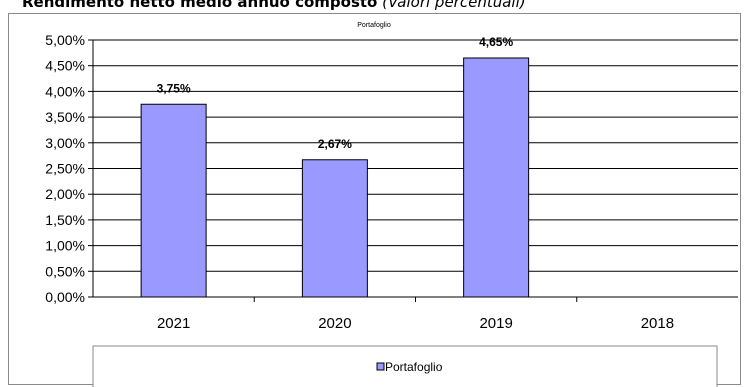  What do you see at coordinates (65, 40) in the screenshot?
I see `y-tick-label: 5,00%` at bounding box center [65, 40].